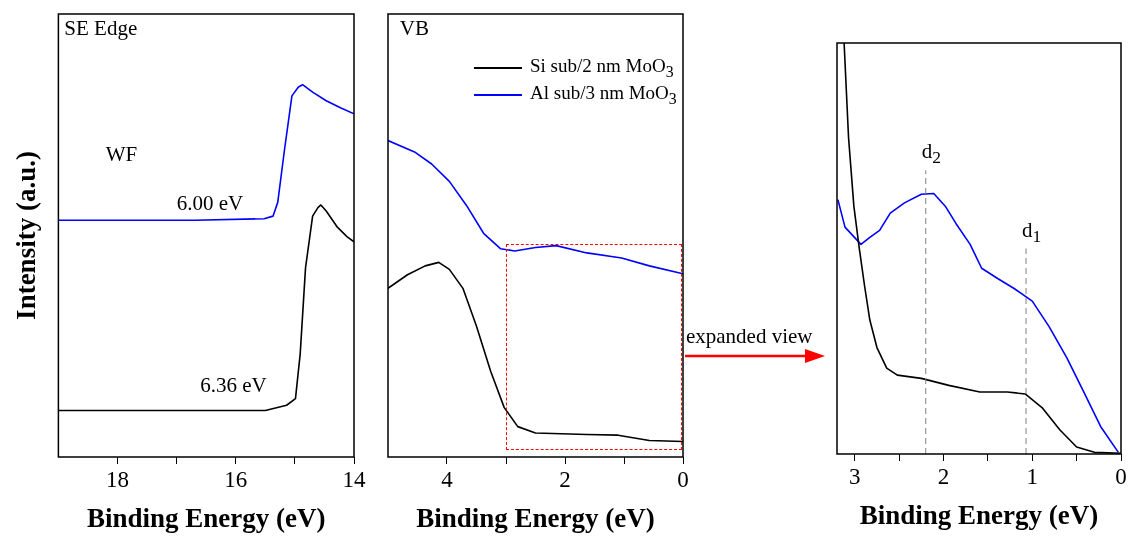  What do you see at coordinates (26, 235) in the screenshot?
I see `y-axis-title: Intensity (a.u.)` at bounding box center [26, 235].